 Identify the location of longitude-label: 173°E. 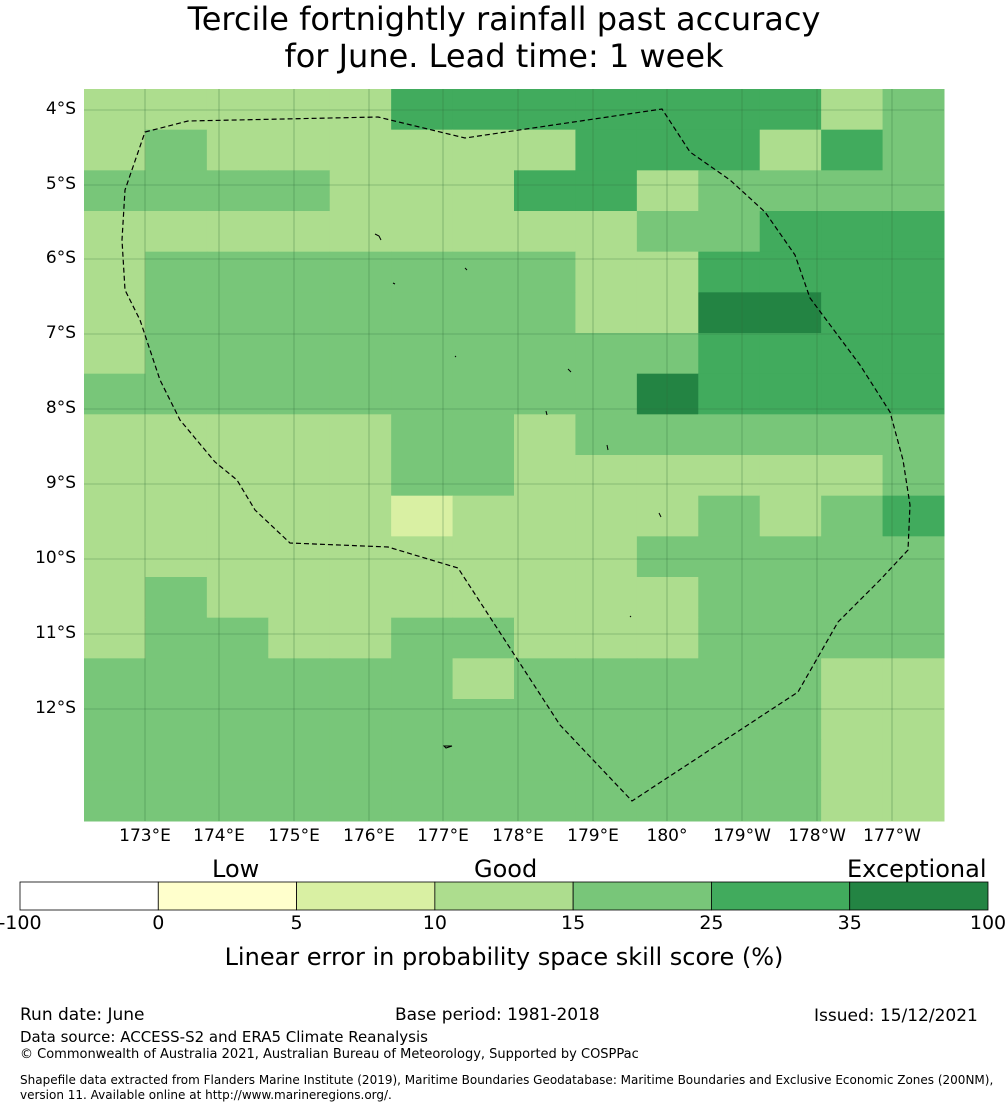
(145, 836).